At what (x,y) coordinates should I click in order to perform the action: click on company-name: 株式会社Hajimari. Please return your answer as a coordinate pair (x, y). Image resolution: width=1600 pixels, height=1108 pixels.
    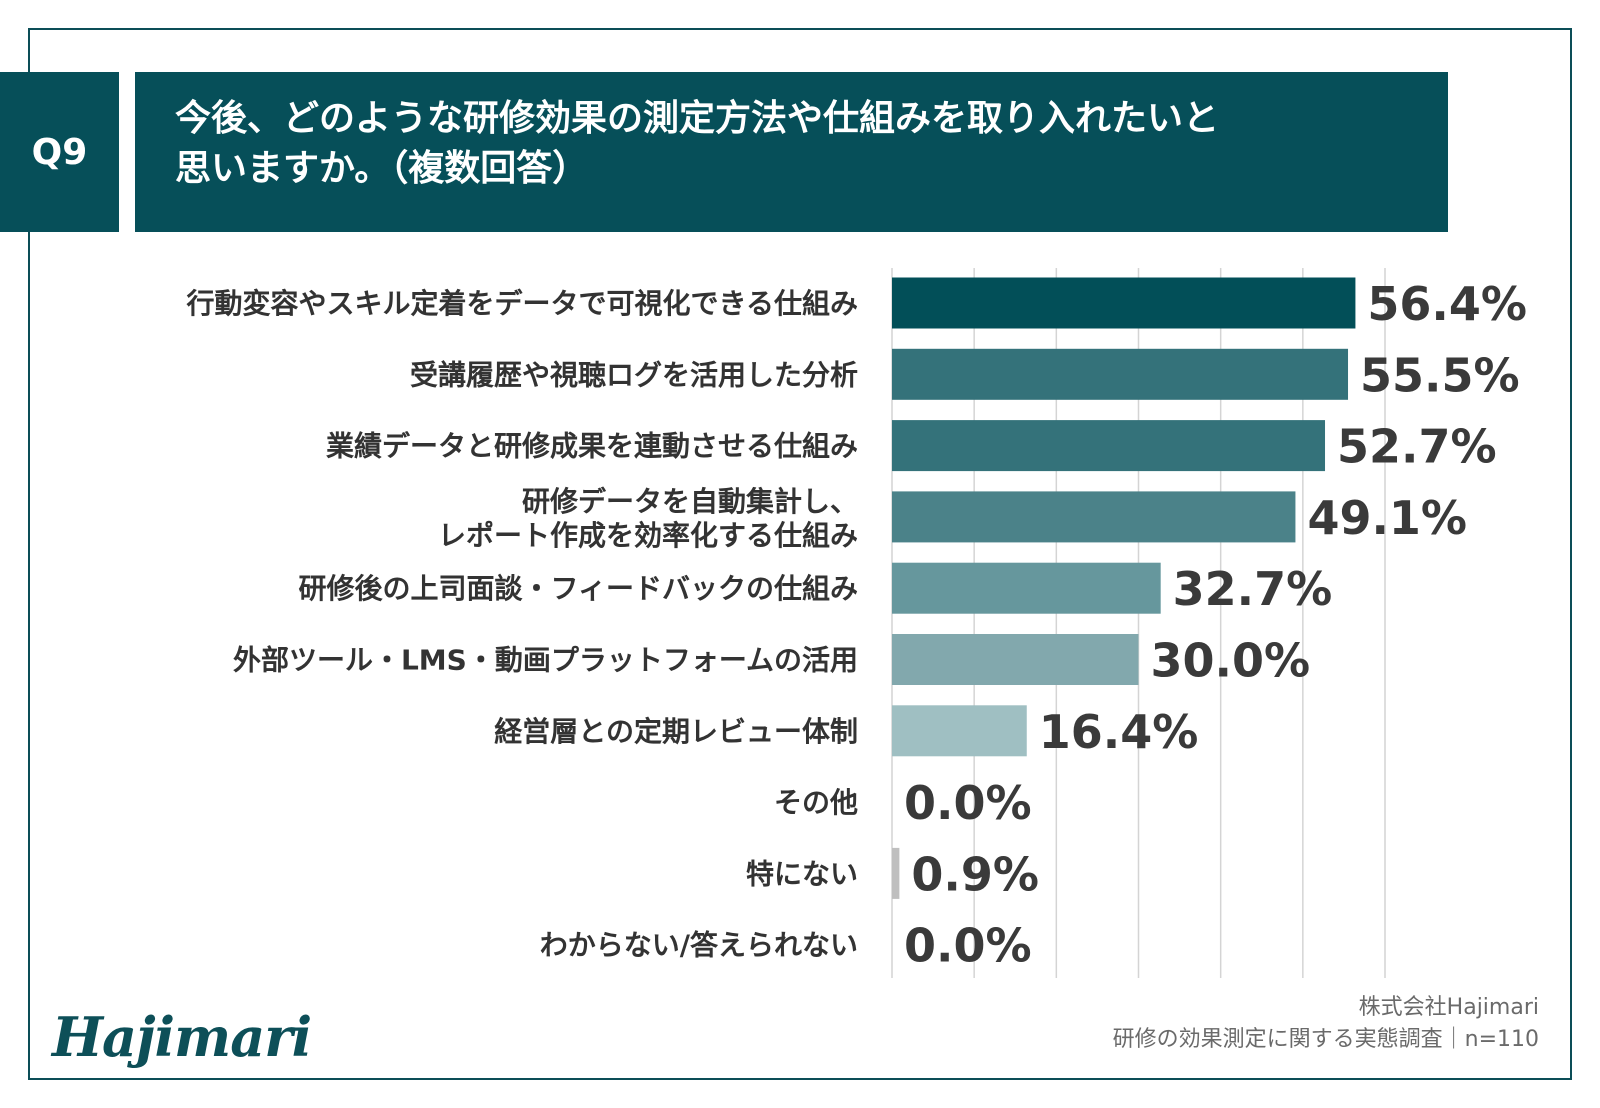
    Looking at the image, I should click on (1448, 1007).